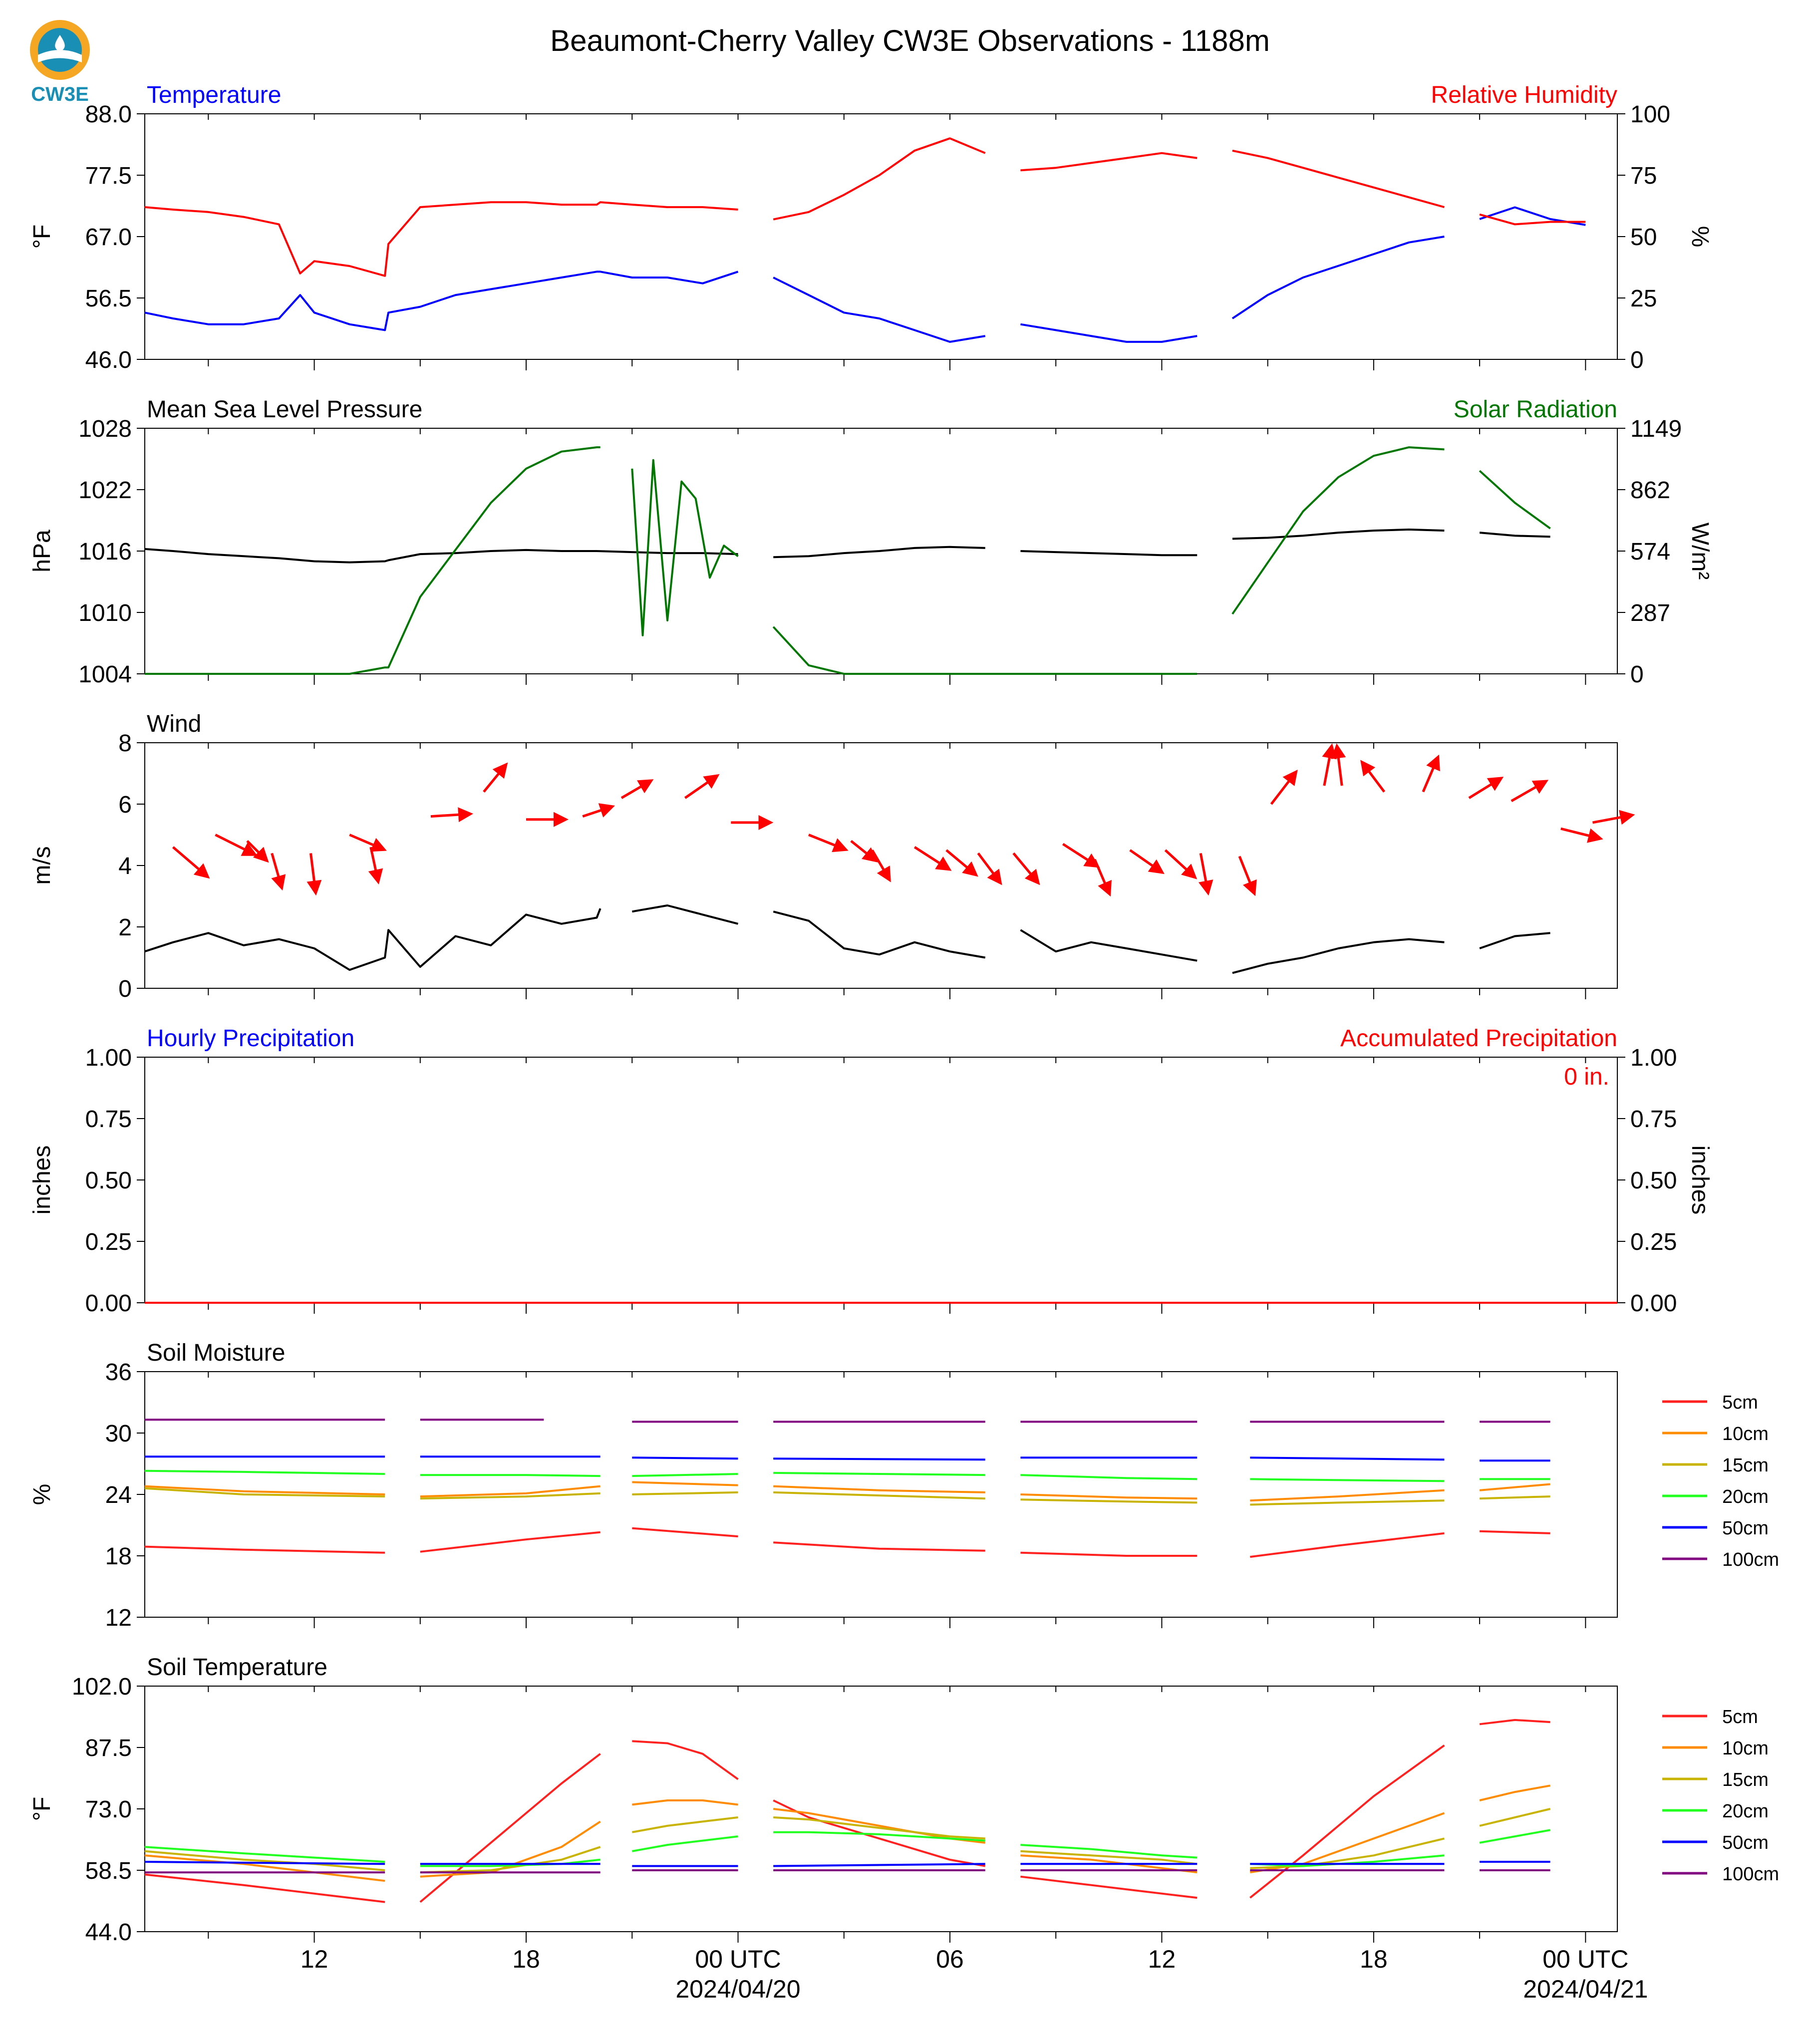 Image resolution: width=1820 pixels, height=2028 pixels. What do you see at coordinates (897, 1814) in the screenshot?
I see `soil-temperature-x-ticks` at bounding box center [897, 1814].